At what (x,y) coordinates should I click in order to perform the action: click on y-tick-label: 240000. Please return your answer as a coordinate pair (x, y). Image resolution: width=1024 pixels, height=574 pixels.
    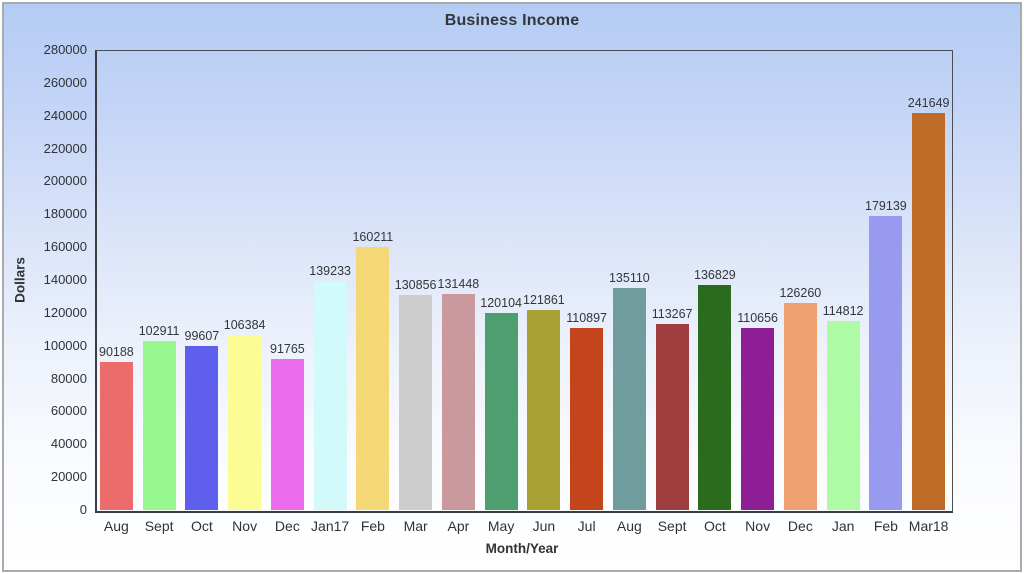
    Looking at the image, I should click on (65, 115).